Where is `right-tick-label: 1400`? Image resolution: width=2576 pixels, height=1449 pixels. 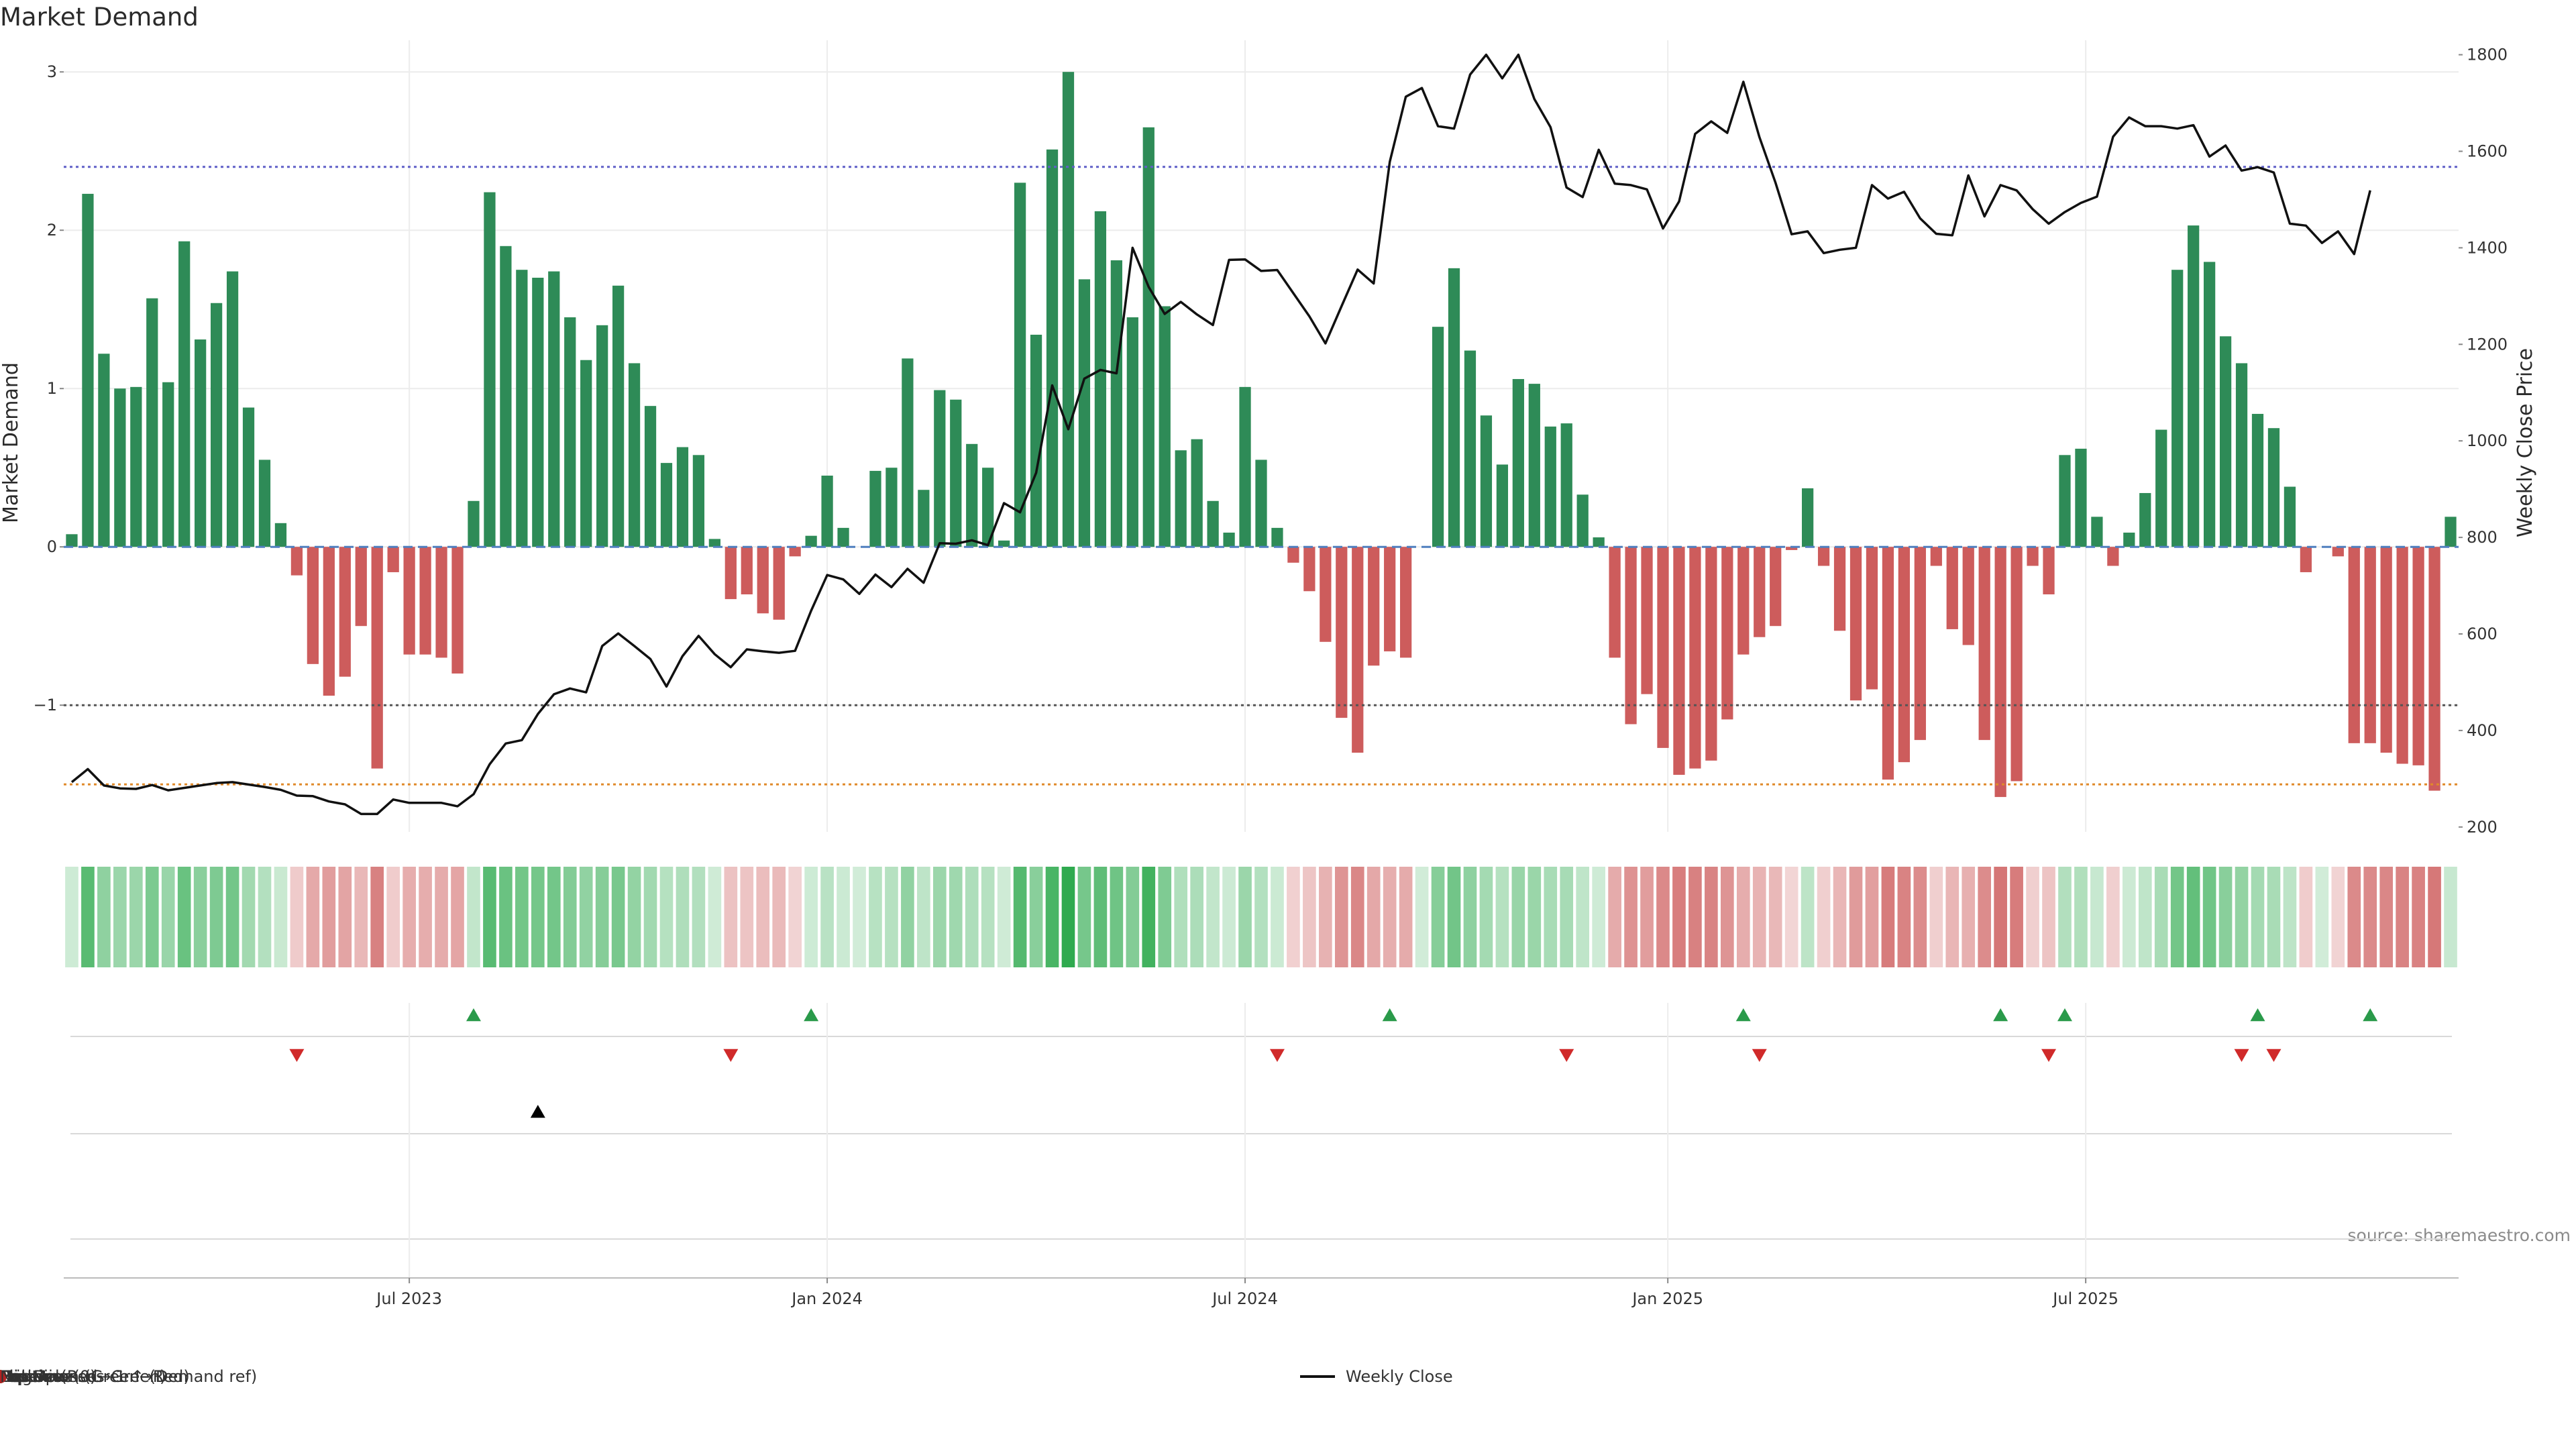 right-tick-label: 1400 is located at coordinates (2487, 247).